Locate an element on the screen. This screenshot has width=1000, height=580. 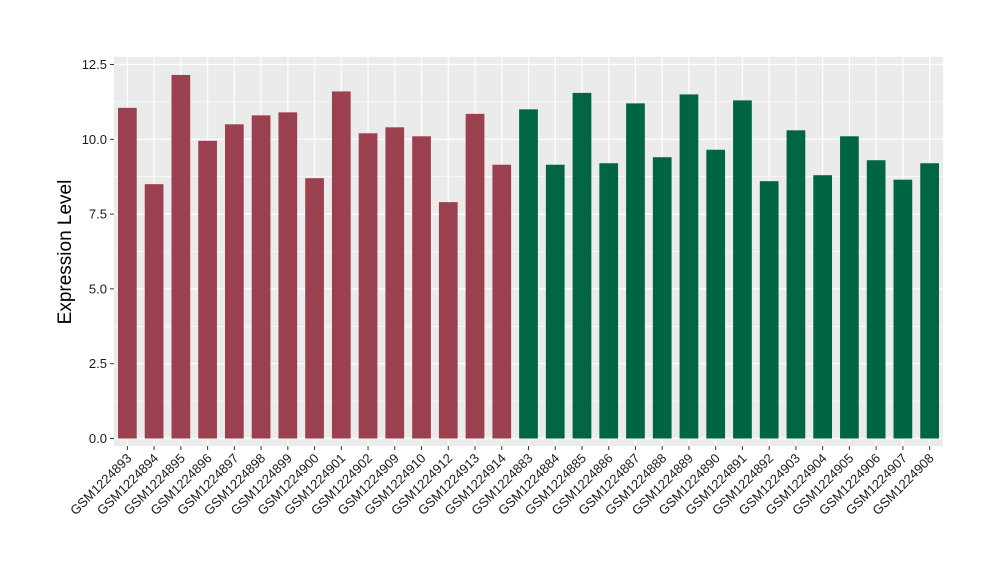
y-tick-label: 0.0 is located at coordinates (98, 438).